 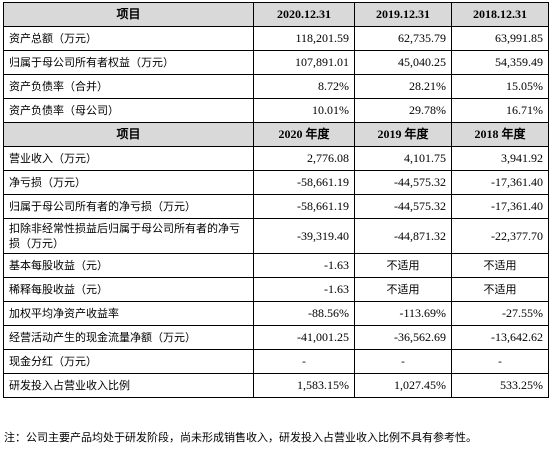 I want to click on table-row: 资产负债率（母公司） 10.01% 29.78% 16.71%, so click(x=276, y=110).